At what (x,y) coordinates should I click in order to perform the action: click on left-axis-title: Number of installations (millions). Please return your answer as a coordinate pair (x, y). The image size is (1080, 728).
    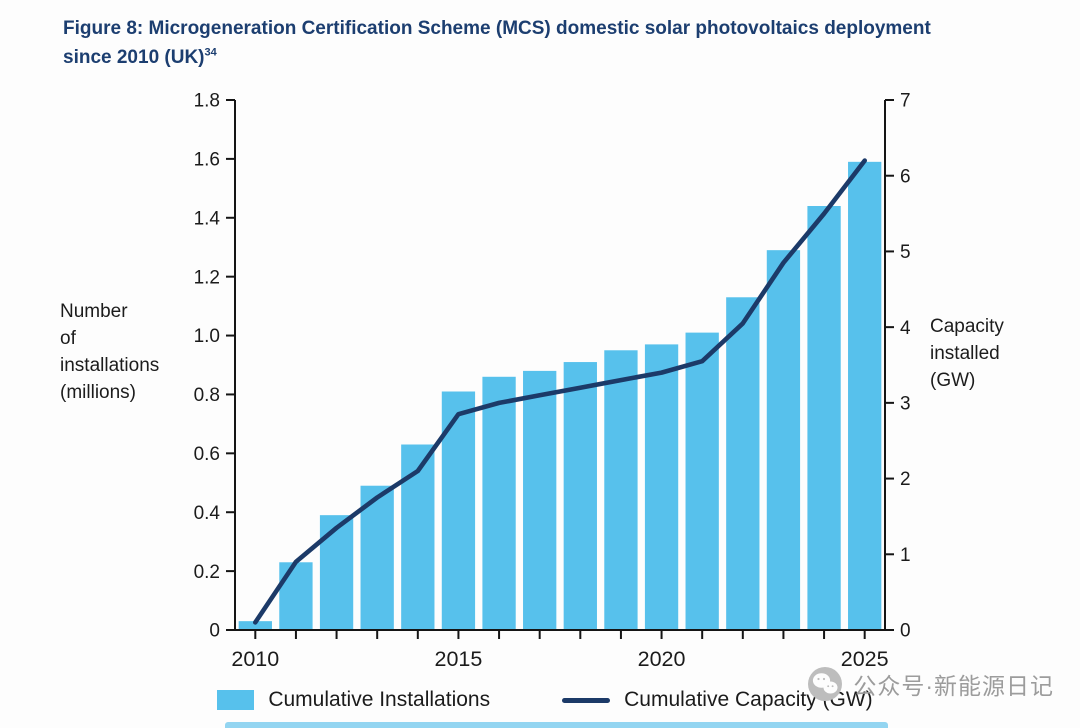
    Looking at the image, I should click on (109, 353).